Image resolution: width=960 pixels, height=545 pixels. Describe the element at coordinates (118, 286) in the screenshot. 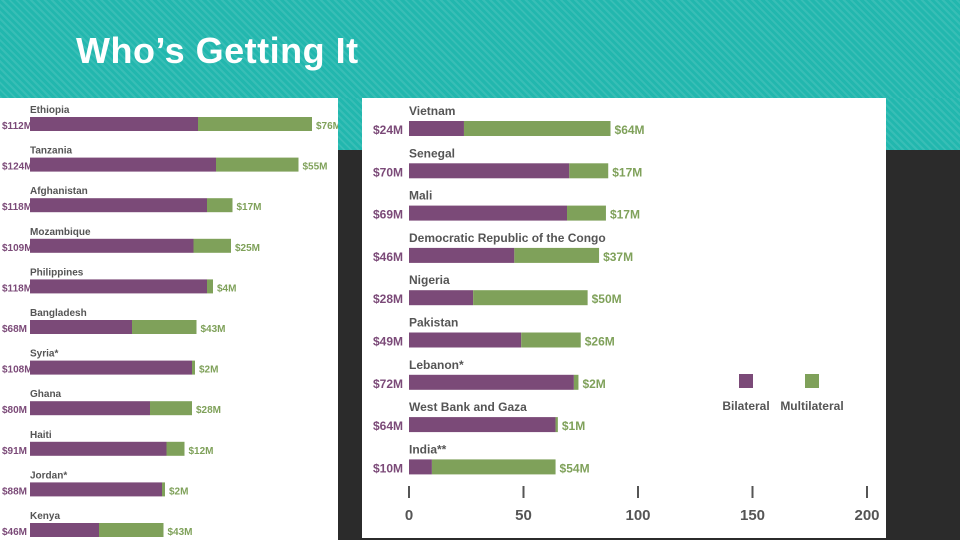

I see `bar-bilateral-philippines` at that location.